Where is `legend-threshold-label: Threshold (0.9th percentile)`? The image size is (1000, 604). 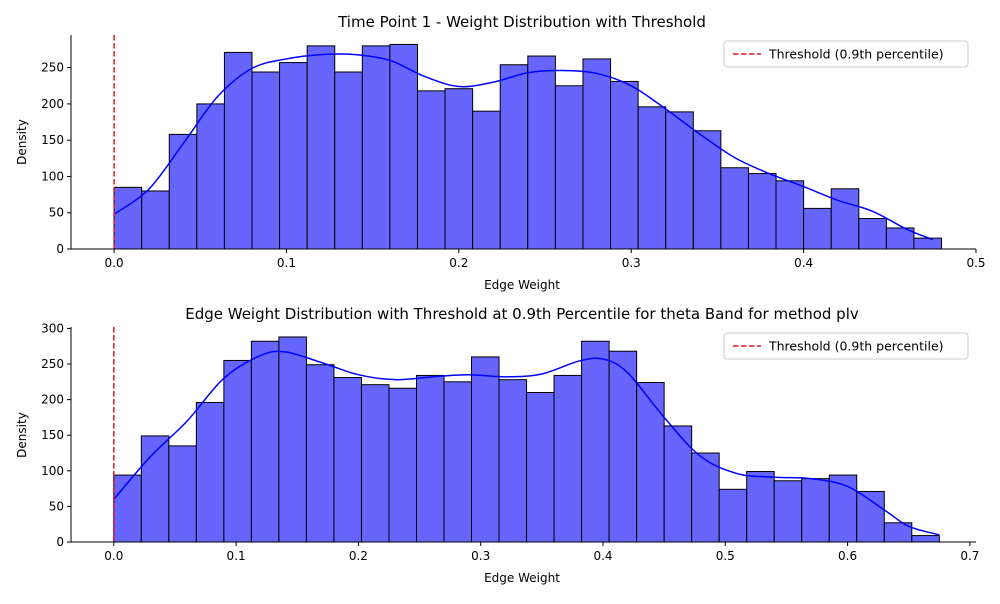
legend-threshold-label: Threshold (0.9th percentile) is located at coordinates (856, 54).